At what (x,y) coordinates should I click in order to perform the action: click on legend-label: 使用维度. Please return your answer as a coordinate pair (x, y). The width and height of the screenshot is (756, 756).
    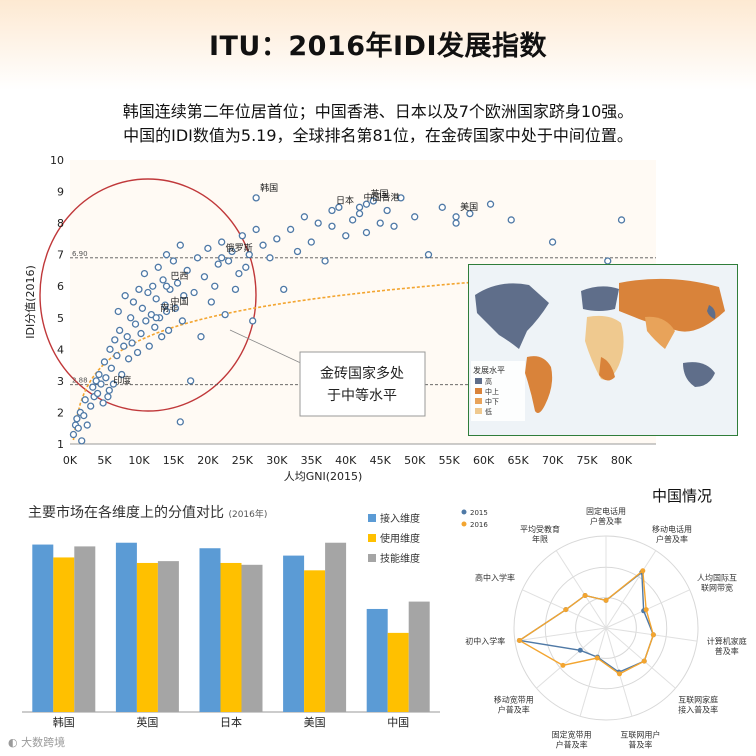
    Looking at the image, I should click on (400, 538).